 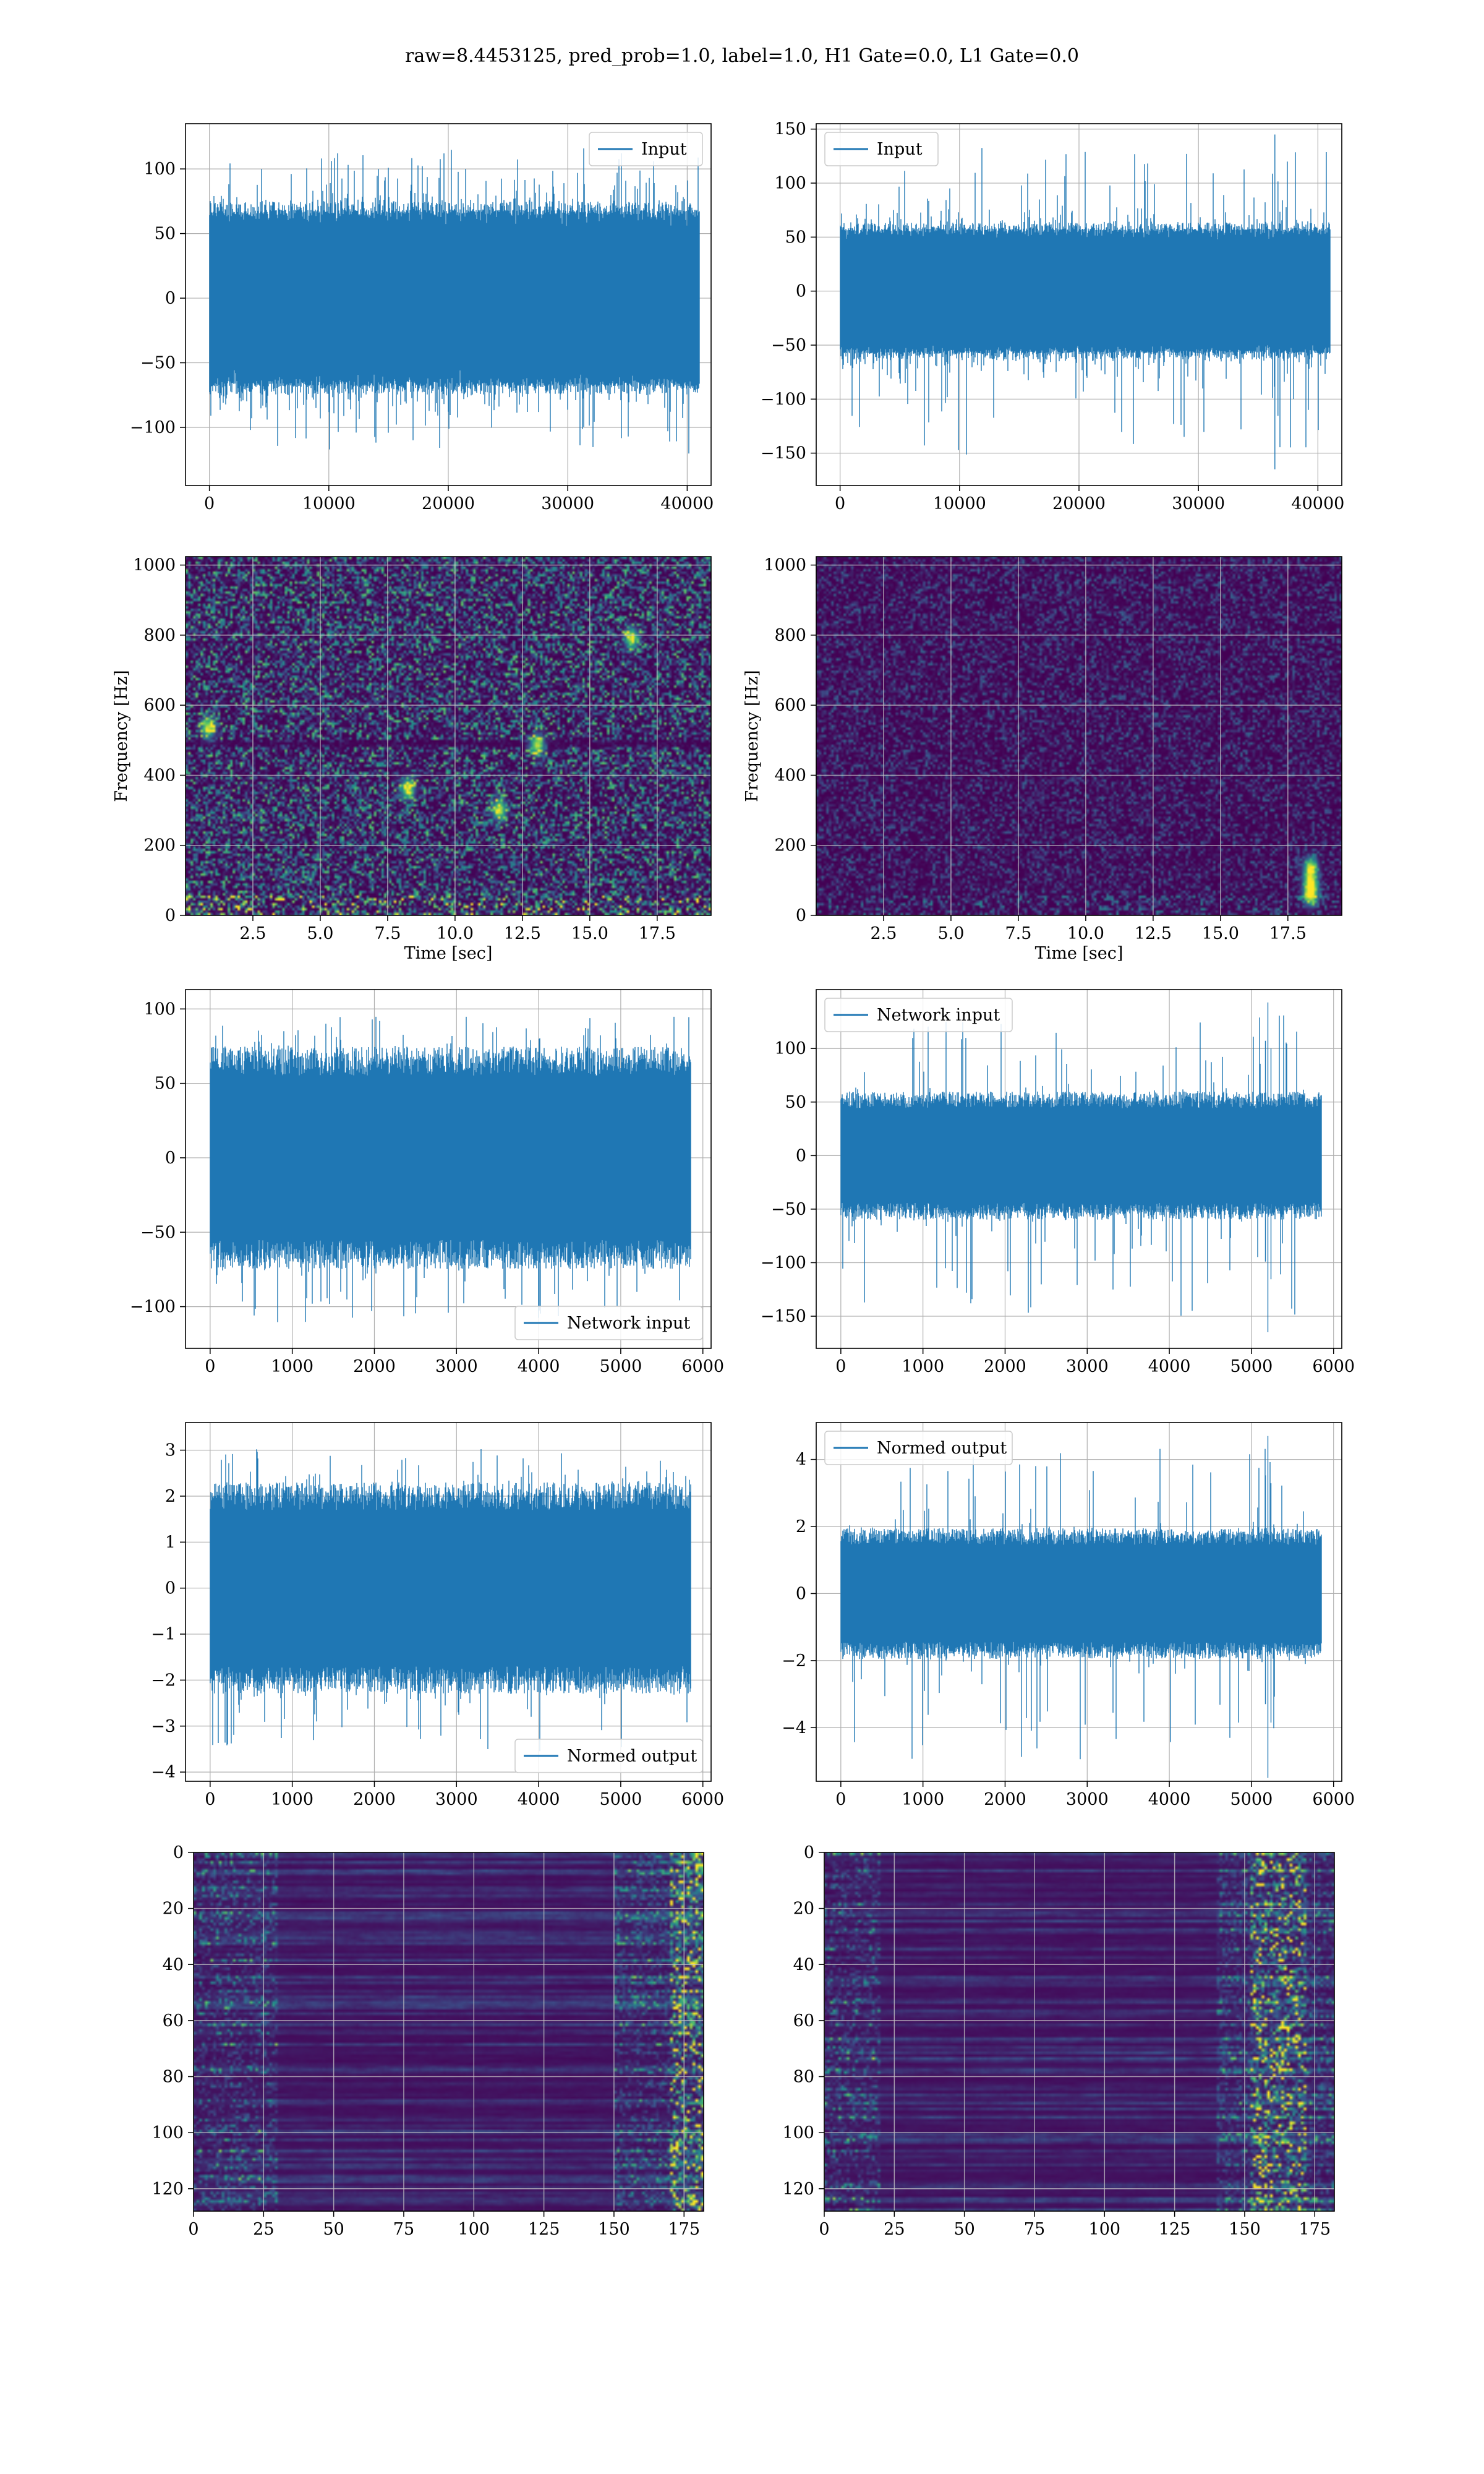 I want to click on x-tick-label: 150, so click(x=1245, y=2229).